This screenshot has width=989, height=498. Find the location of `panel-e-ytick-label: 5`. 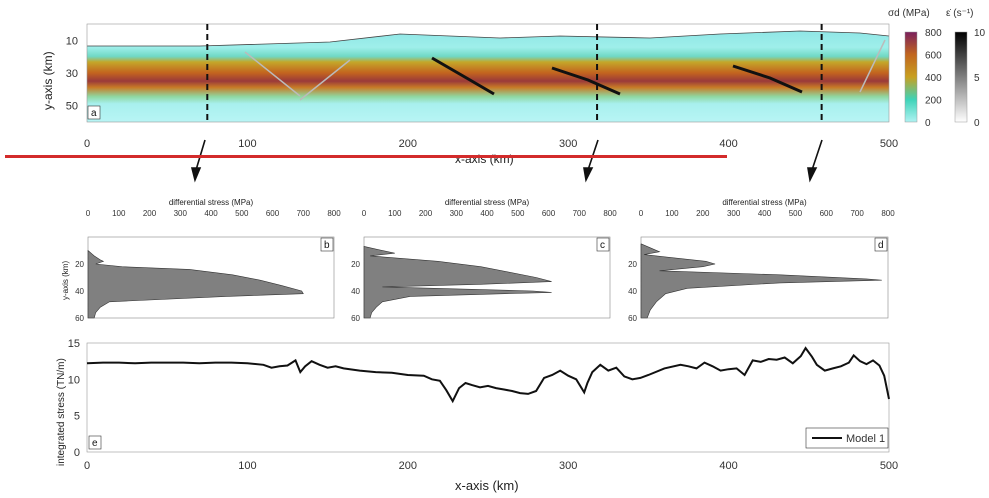

panel-e-ytick-label: 5 is located at coordinates (77, 417).